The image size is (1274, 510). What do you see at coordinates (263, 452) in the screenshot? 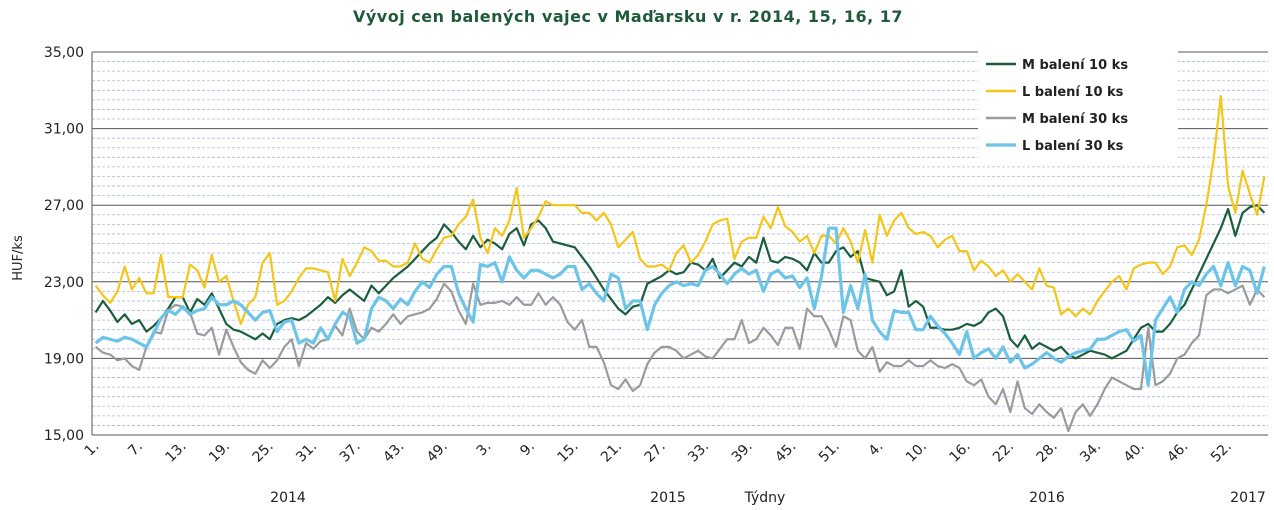
I see `x-tick-label: 25.` at bounding box center [263, 452].